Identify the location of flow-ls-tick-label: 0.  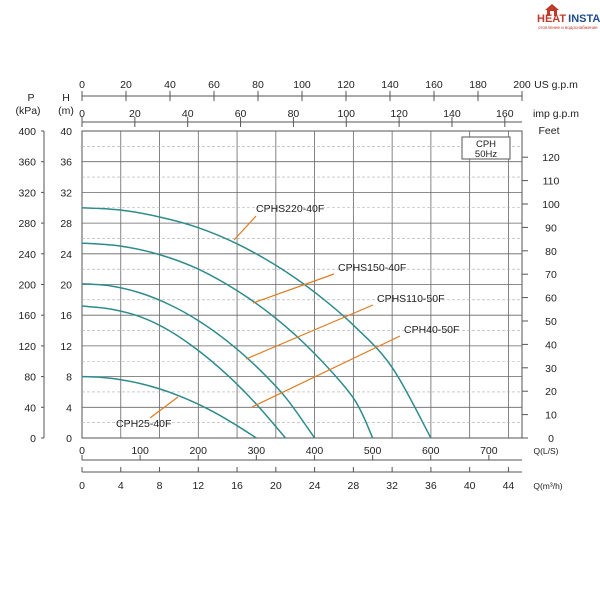
(82, 451).